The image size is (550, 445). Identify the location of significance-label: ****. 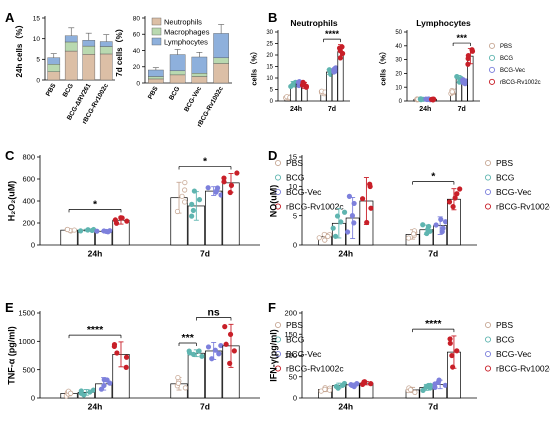
(433, 324).